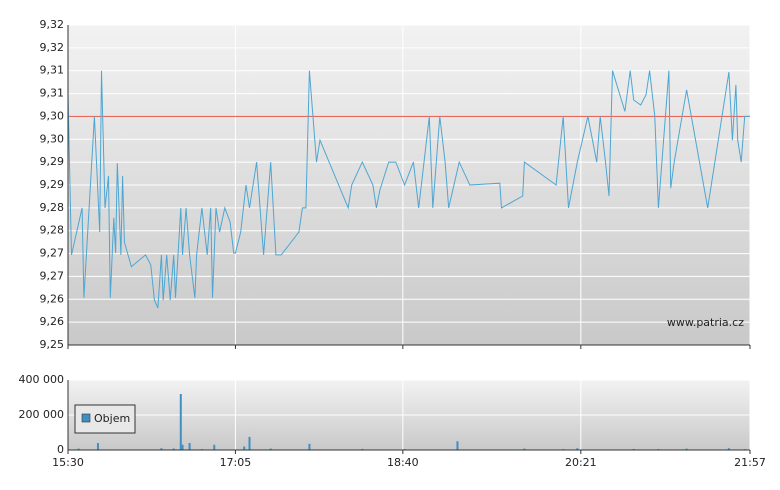 Image resolution: width=780 pixels, height=490 pixels. What do you see at coordinates (52, 344) in the screenshot?
I see `y-tick-label: 9,25` at bounding box center [52, 344].